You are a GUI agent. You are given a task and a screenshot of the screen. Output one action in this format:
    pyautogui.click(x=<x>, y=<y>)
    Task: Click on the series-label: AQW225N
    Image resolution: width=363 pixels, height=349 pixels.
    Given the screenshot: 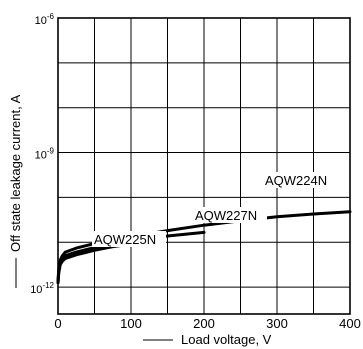 What is the action you would take?
    pyautogui.click(x=125, y=239)
    